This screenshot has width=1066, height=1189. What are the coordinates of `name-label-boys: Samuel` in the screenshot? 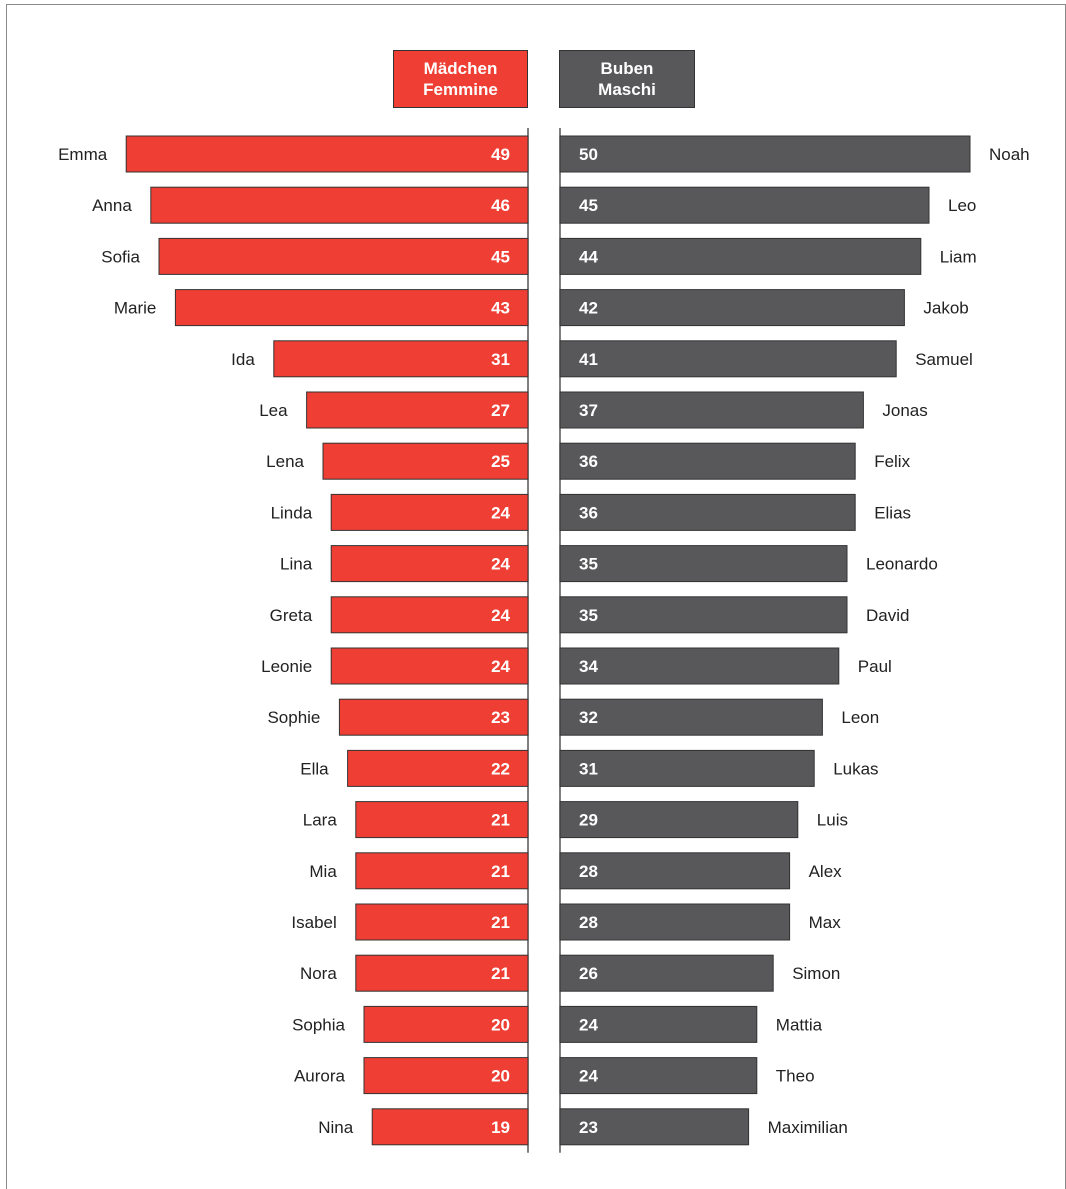 It's located at (944, 359).